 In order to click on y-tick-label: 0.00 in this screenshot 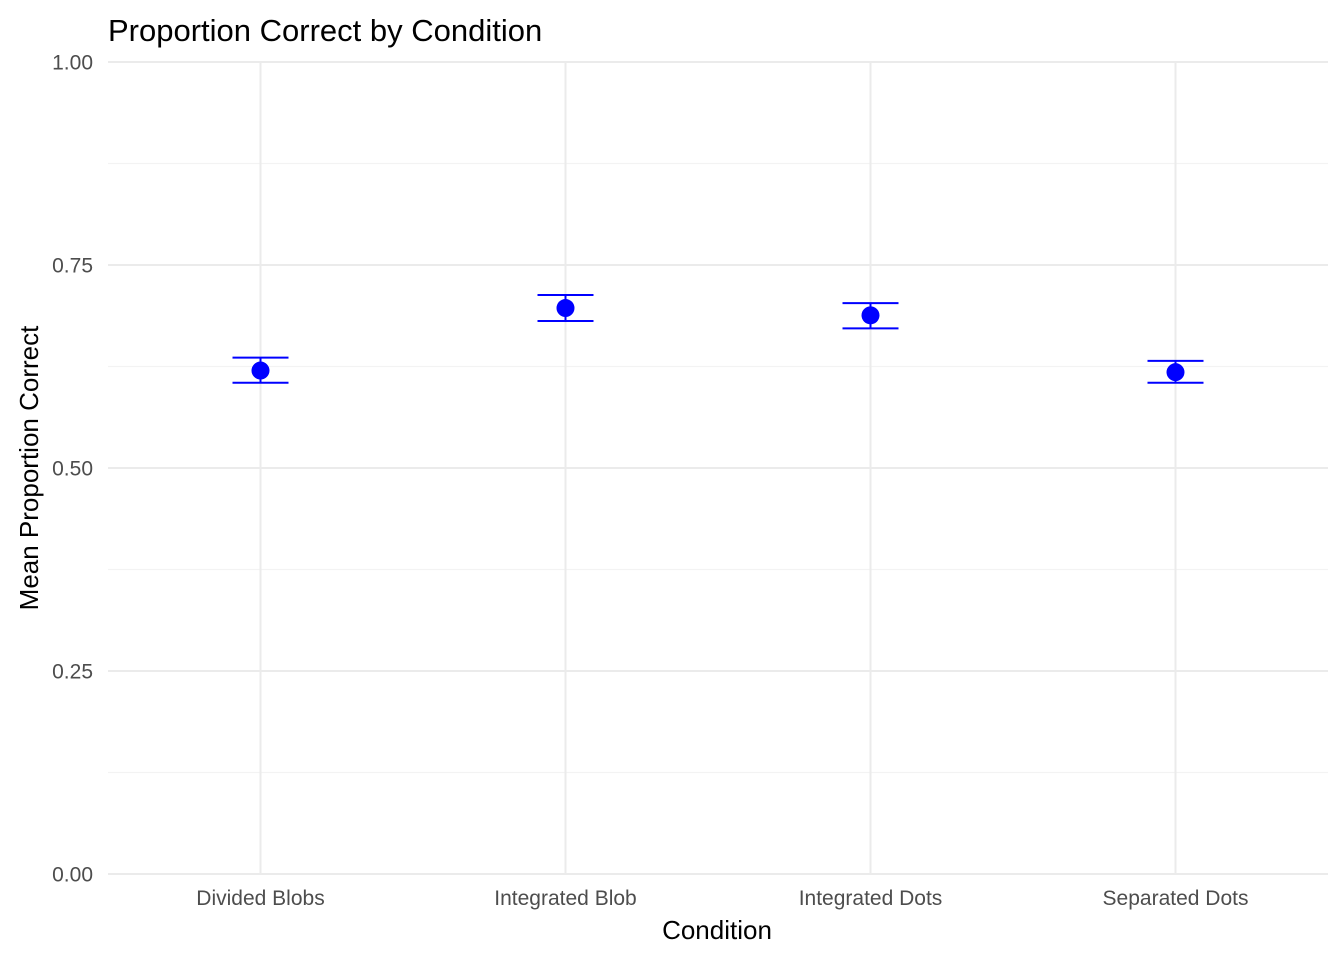, I will do `click(72, 875)`.